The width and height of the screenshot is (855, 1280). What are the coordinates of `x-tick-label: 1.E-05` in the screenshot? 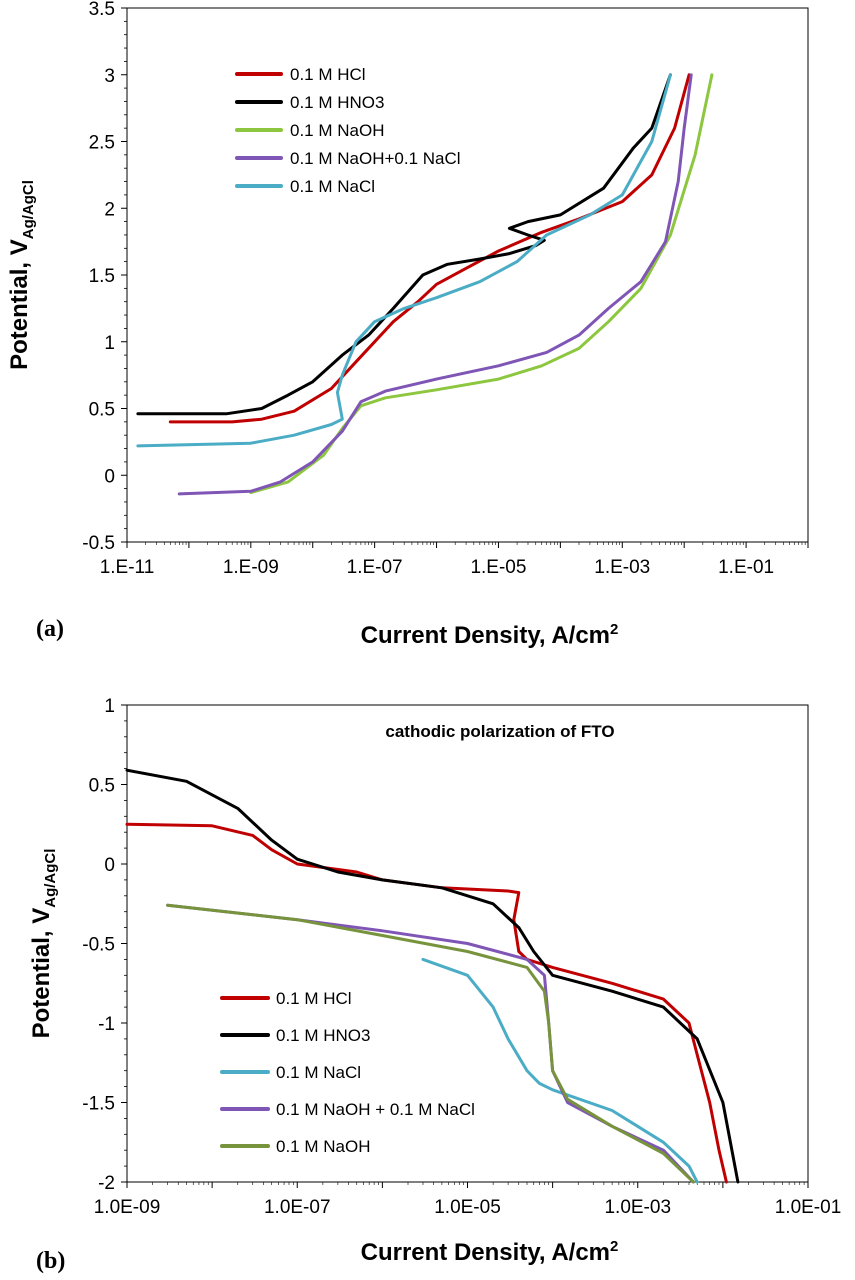 It's located at (498, 567).